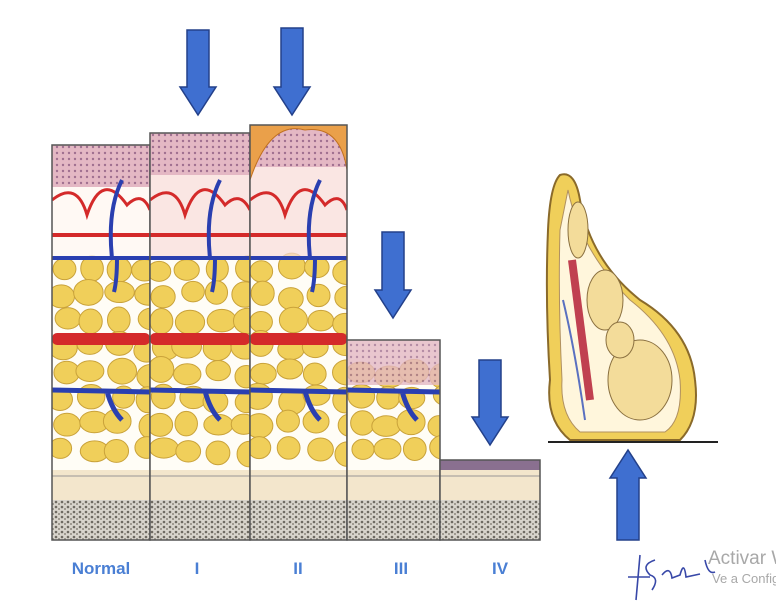 The width and height of the screenshot is (776, 607). I want to click on stage-label-1: I, so click(197, 568).